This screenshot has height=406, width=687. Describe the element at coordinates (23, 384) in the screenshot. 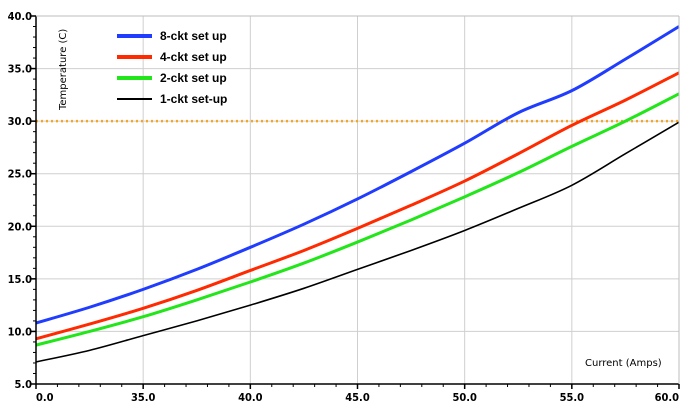

I see `y-tick-label: 5.0` at that location.